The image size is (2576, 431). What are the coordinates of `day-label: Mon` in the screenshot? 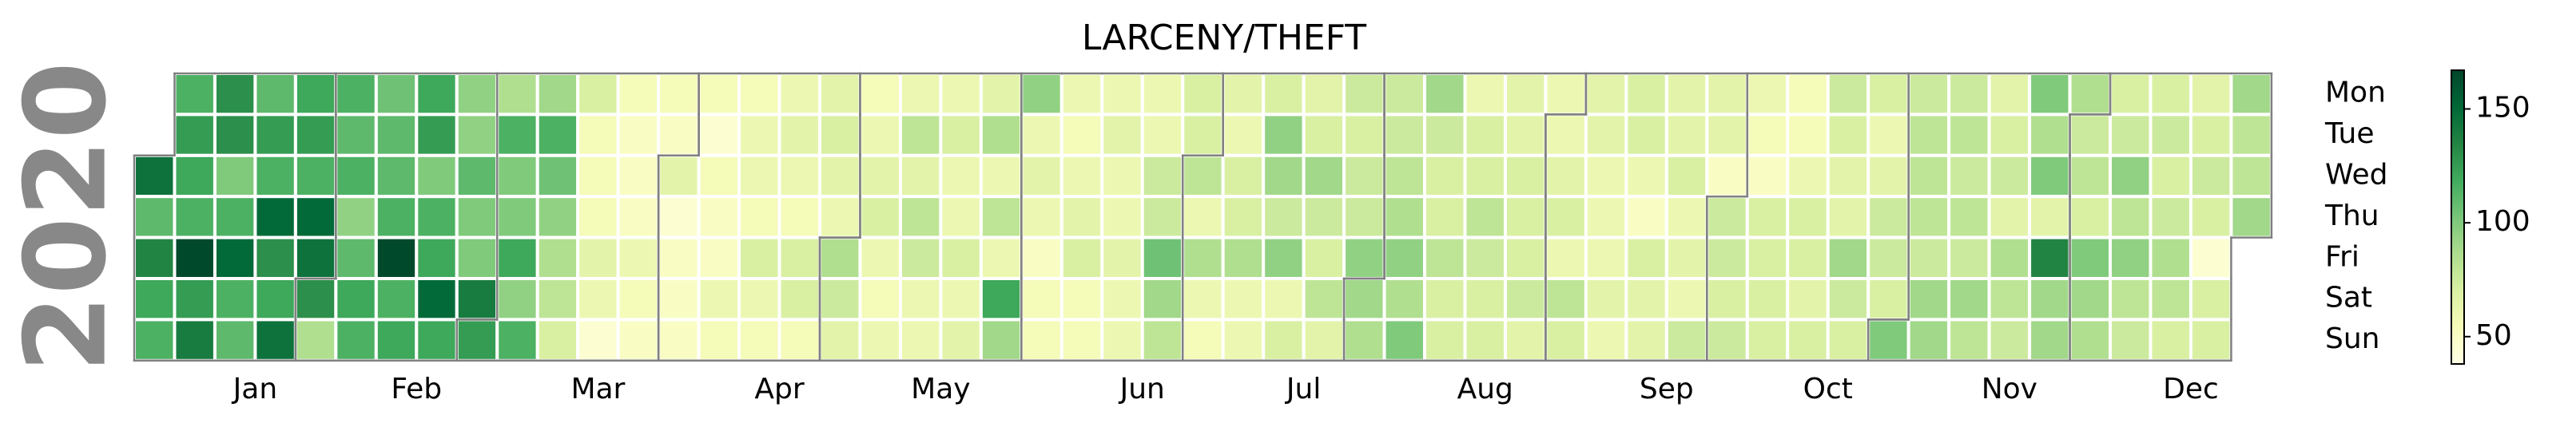 It's located at (2355, 93).